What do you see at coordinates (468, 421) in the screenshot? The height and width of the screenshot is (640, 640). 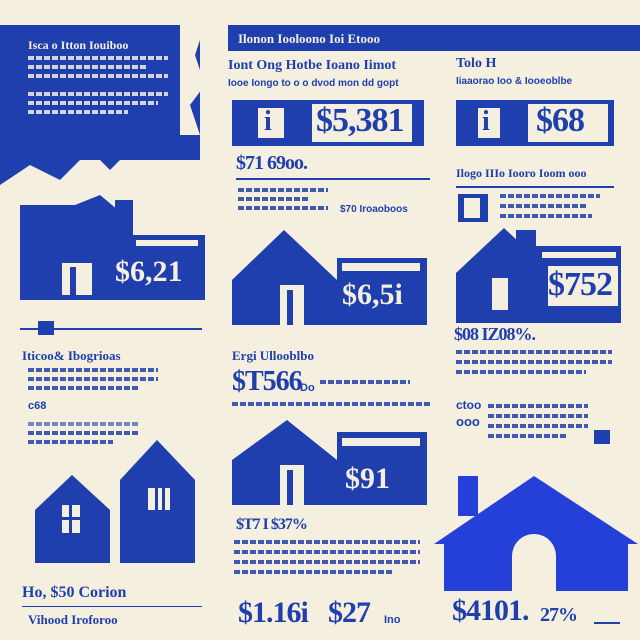 I see `right-stat-c: ooo` at bounding box center [468, 421].